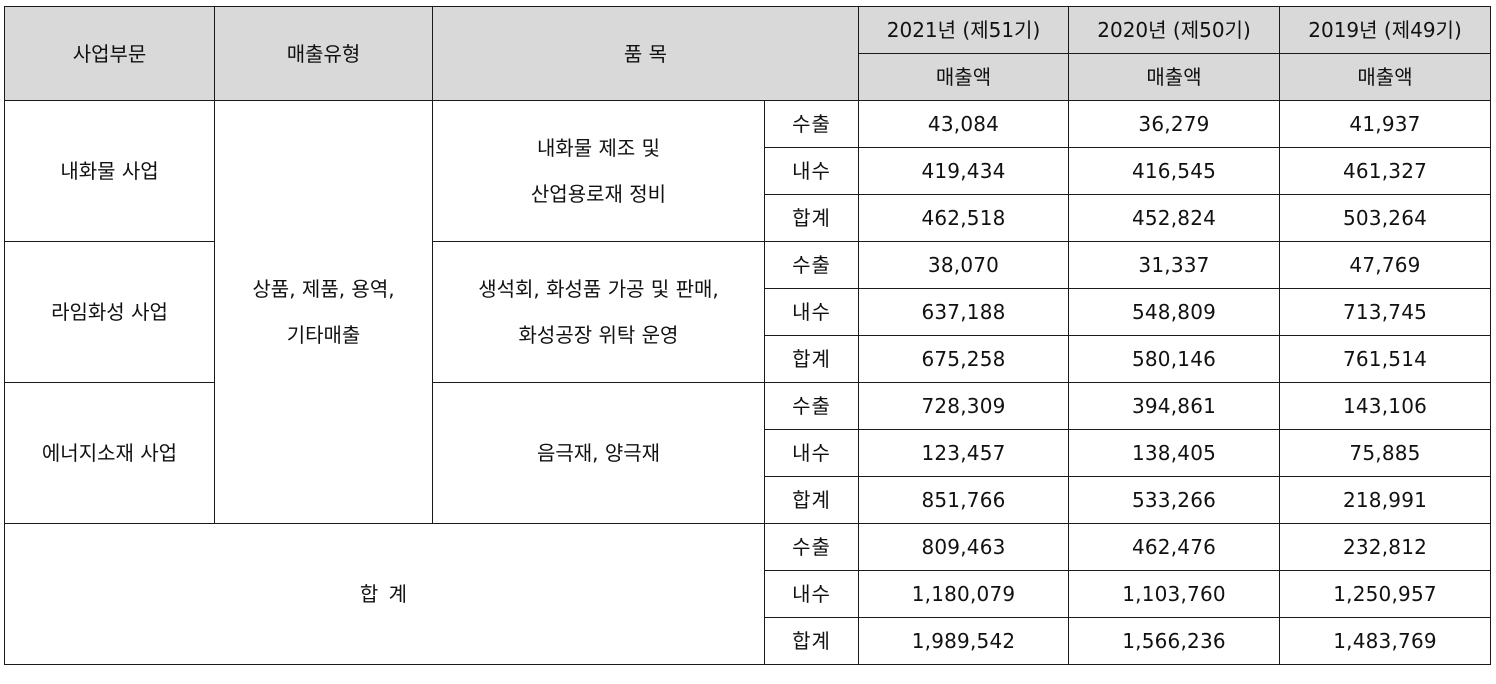  Describe the element at coordinates (1385, 500) in the screenshot. I see `value-cell: 218,991` at that location.